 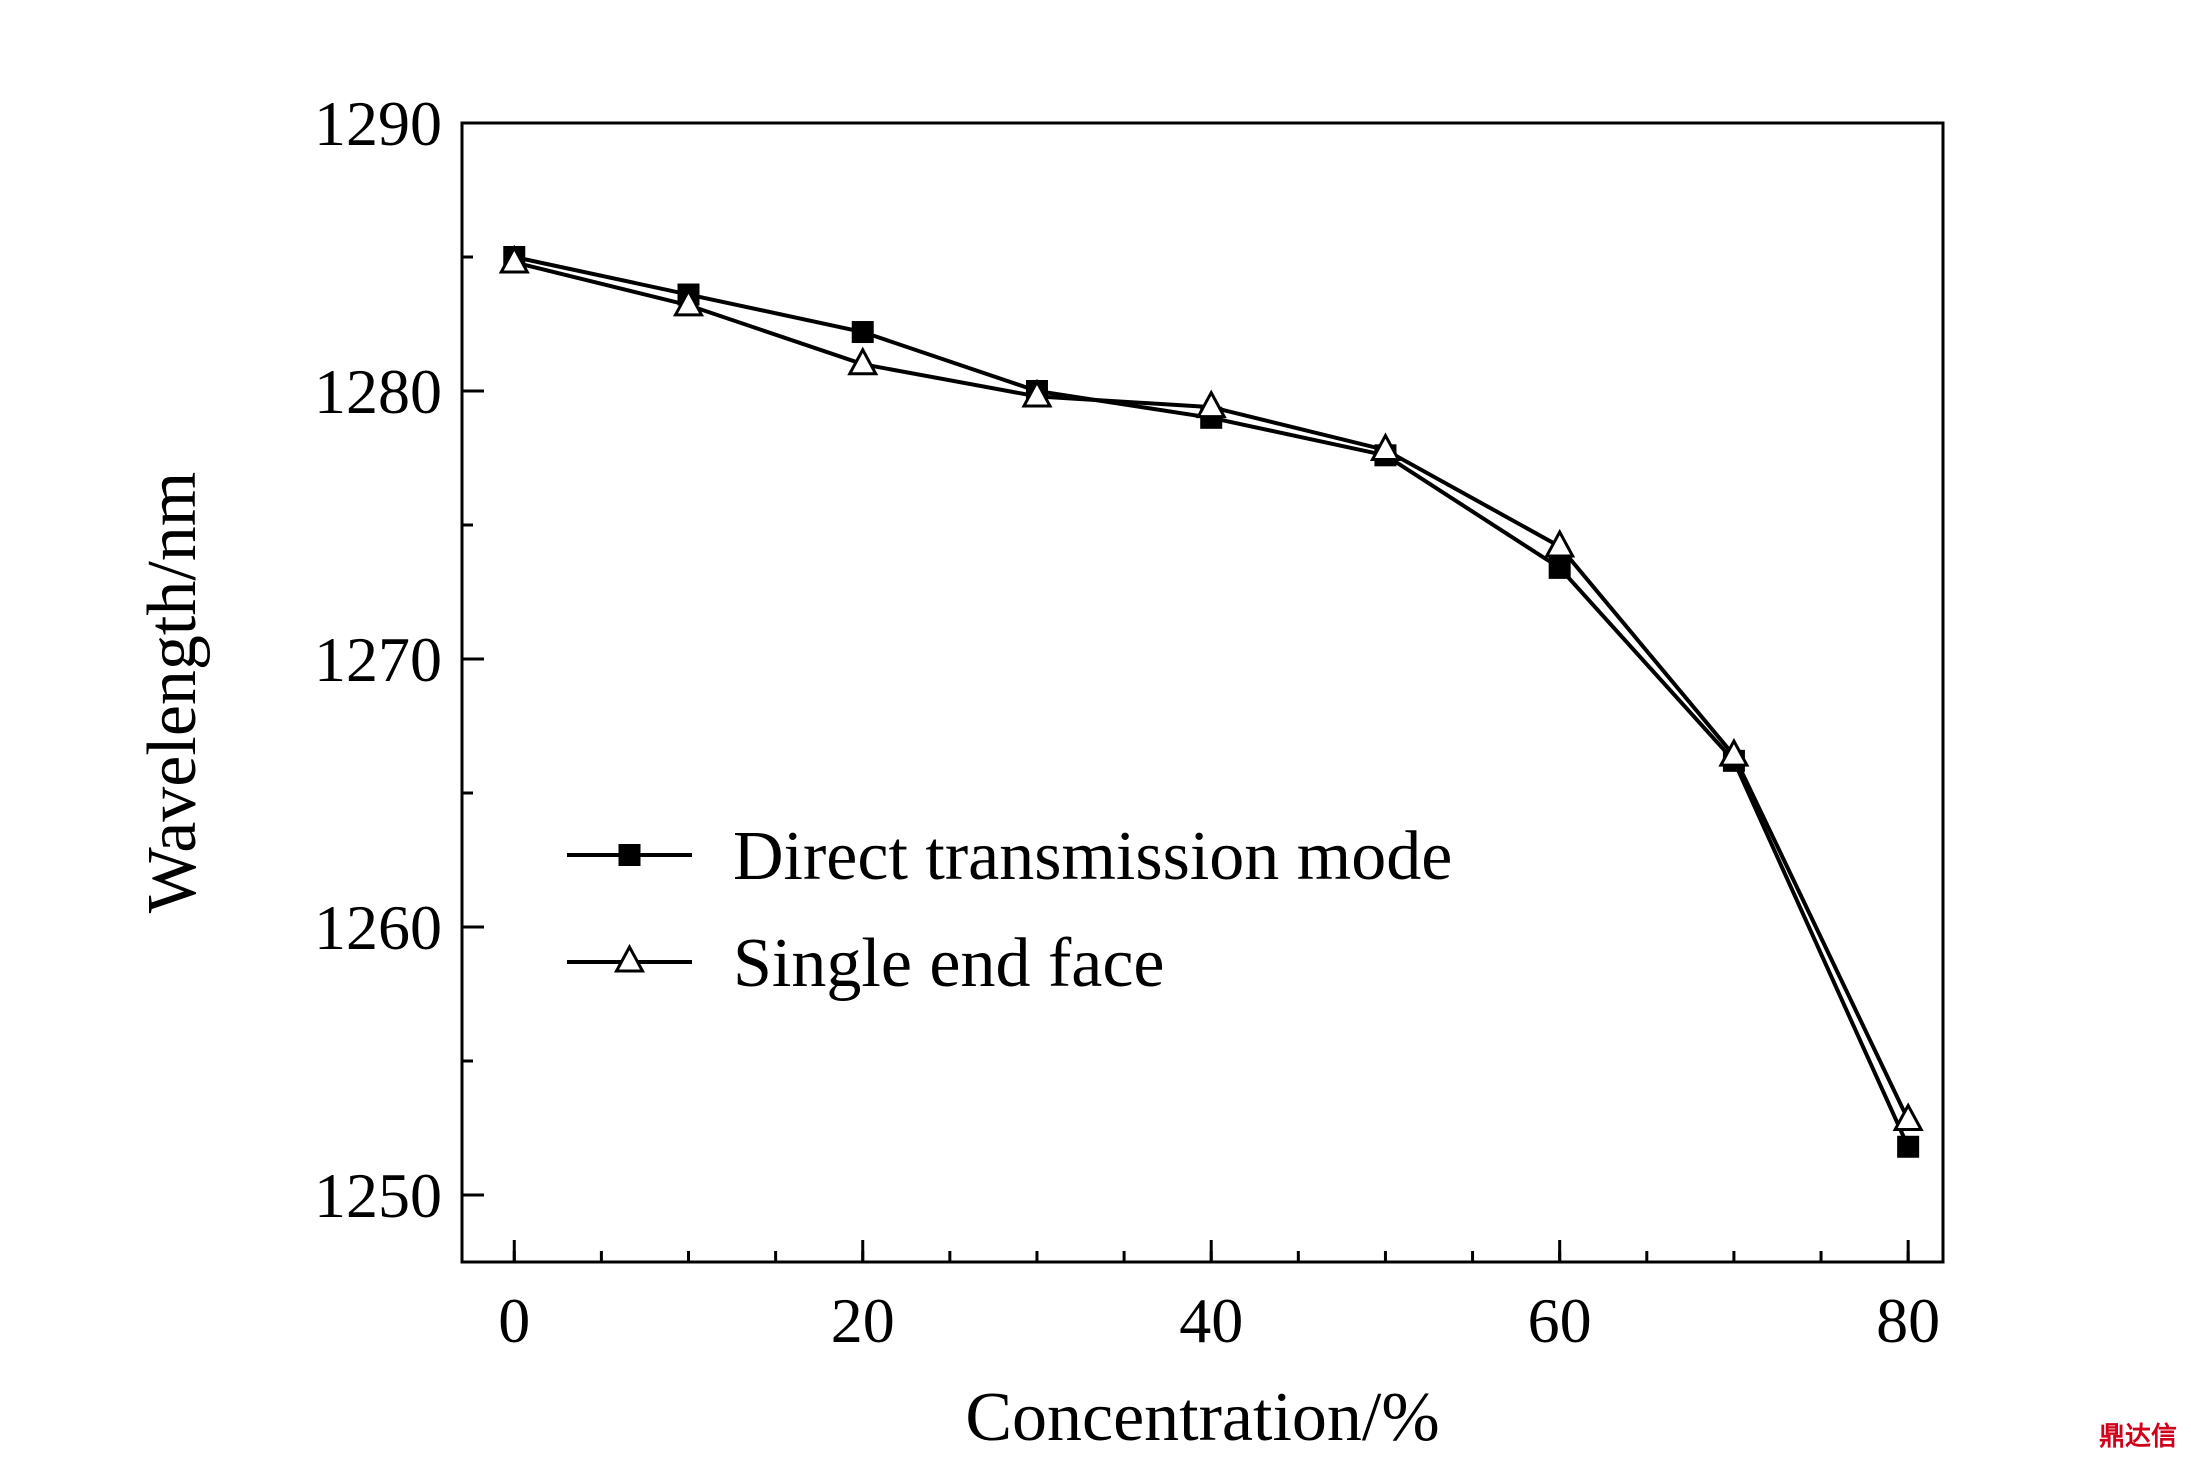 I want to click on y-axis-title: Wavelength/nm, so click(x=172, y=692).